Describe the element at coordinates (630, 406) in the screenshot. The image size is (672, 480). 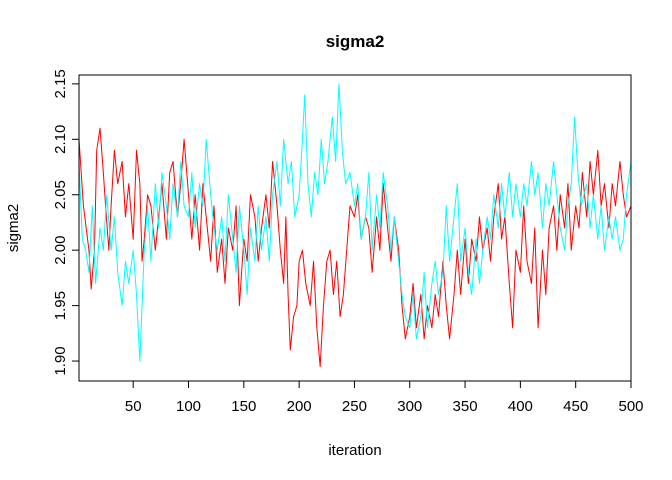
I see `x-tick-label: 500` at that location.